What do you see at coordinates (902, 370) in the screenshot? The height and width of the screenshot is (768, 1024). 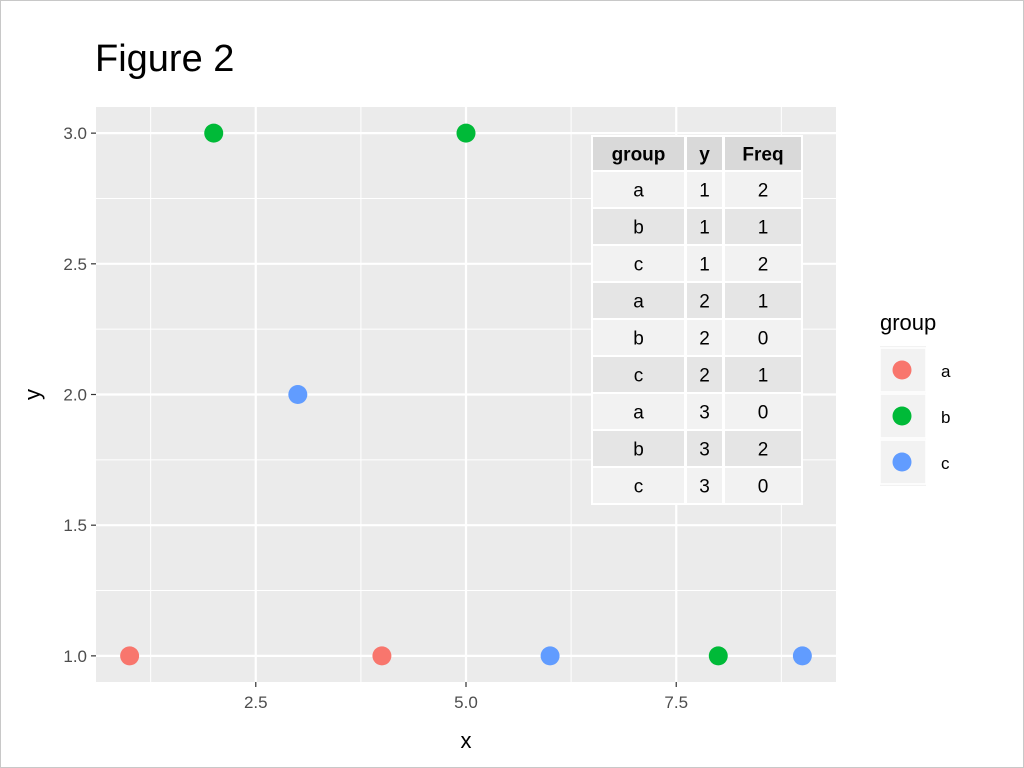 I see `legend-key-a` at bounding box center [902, 370].